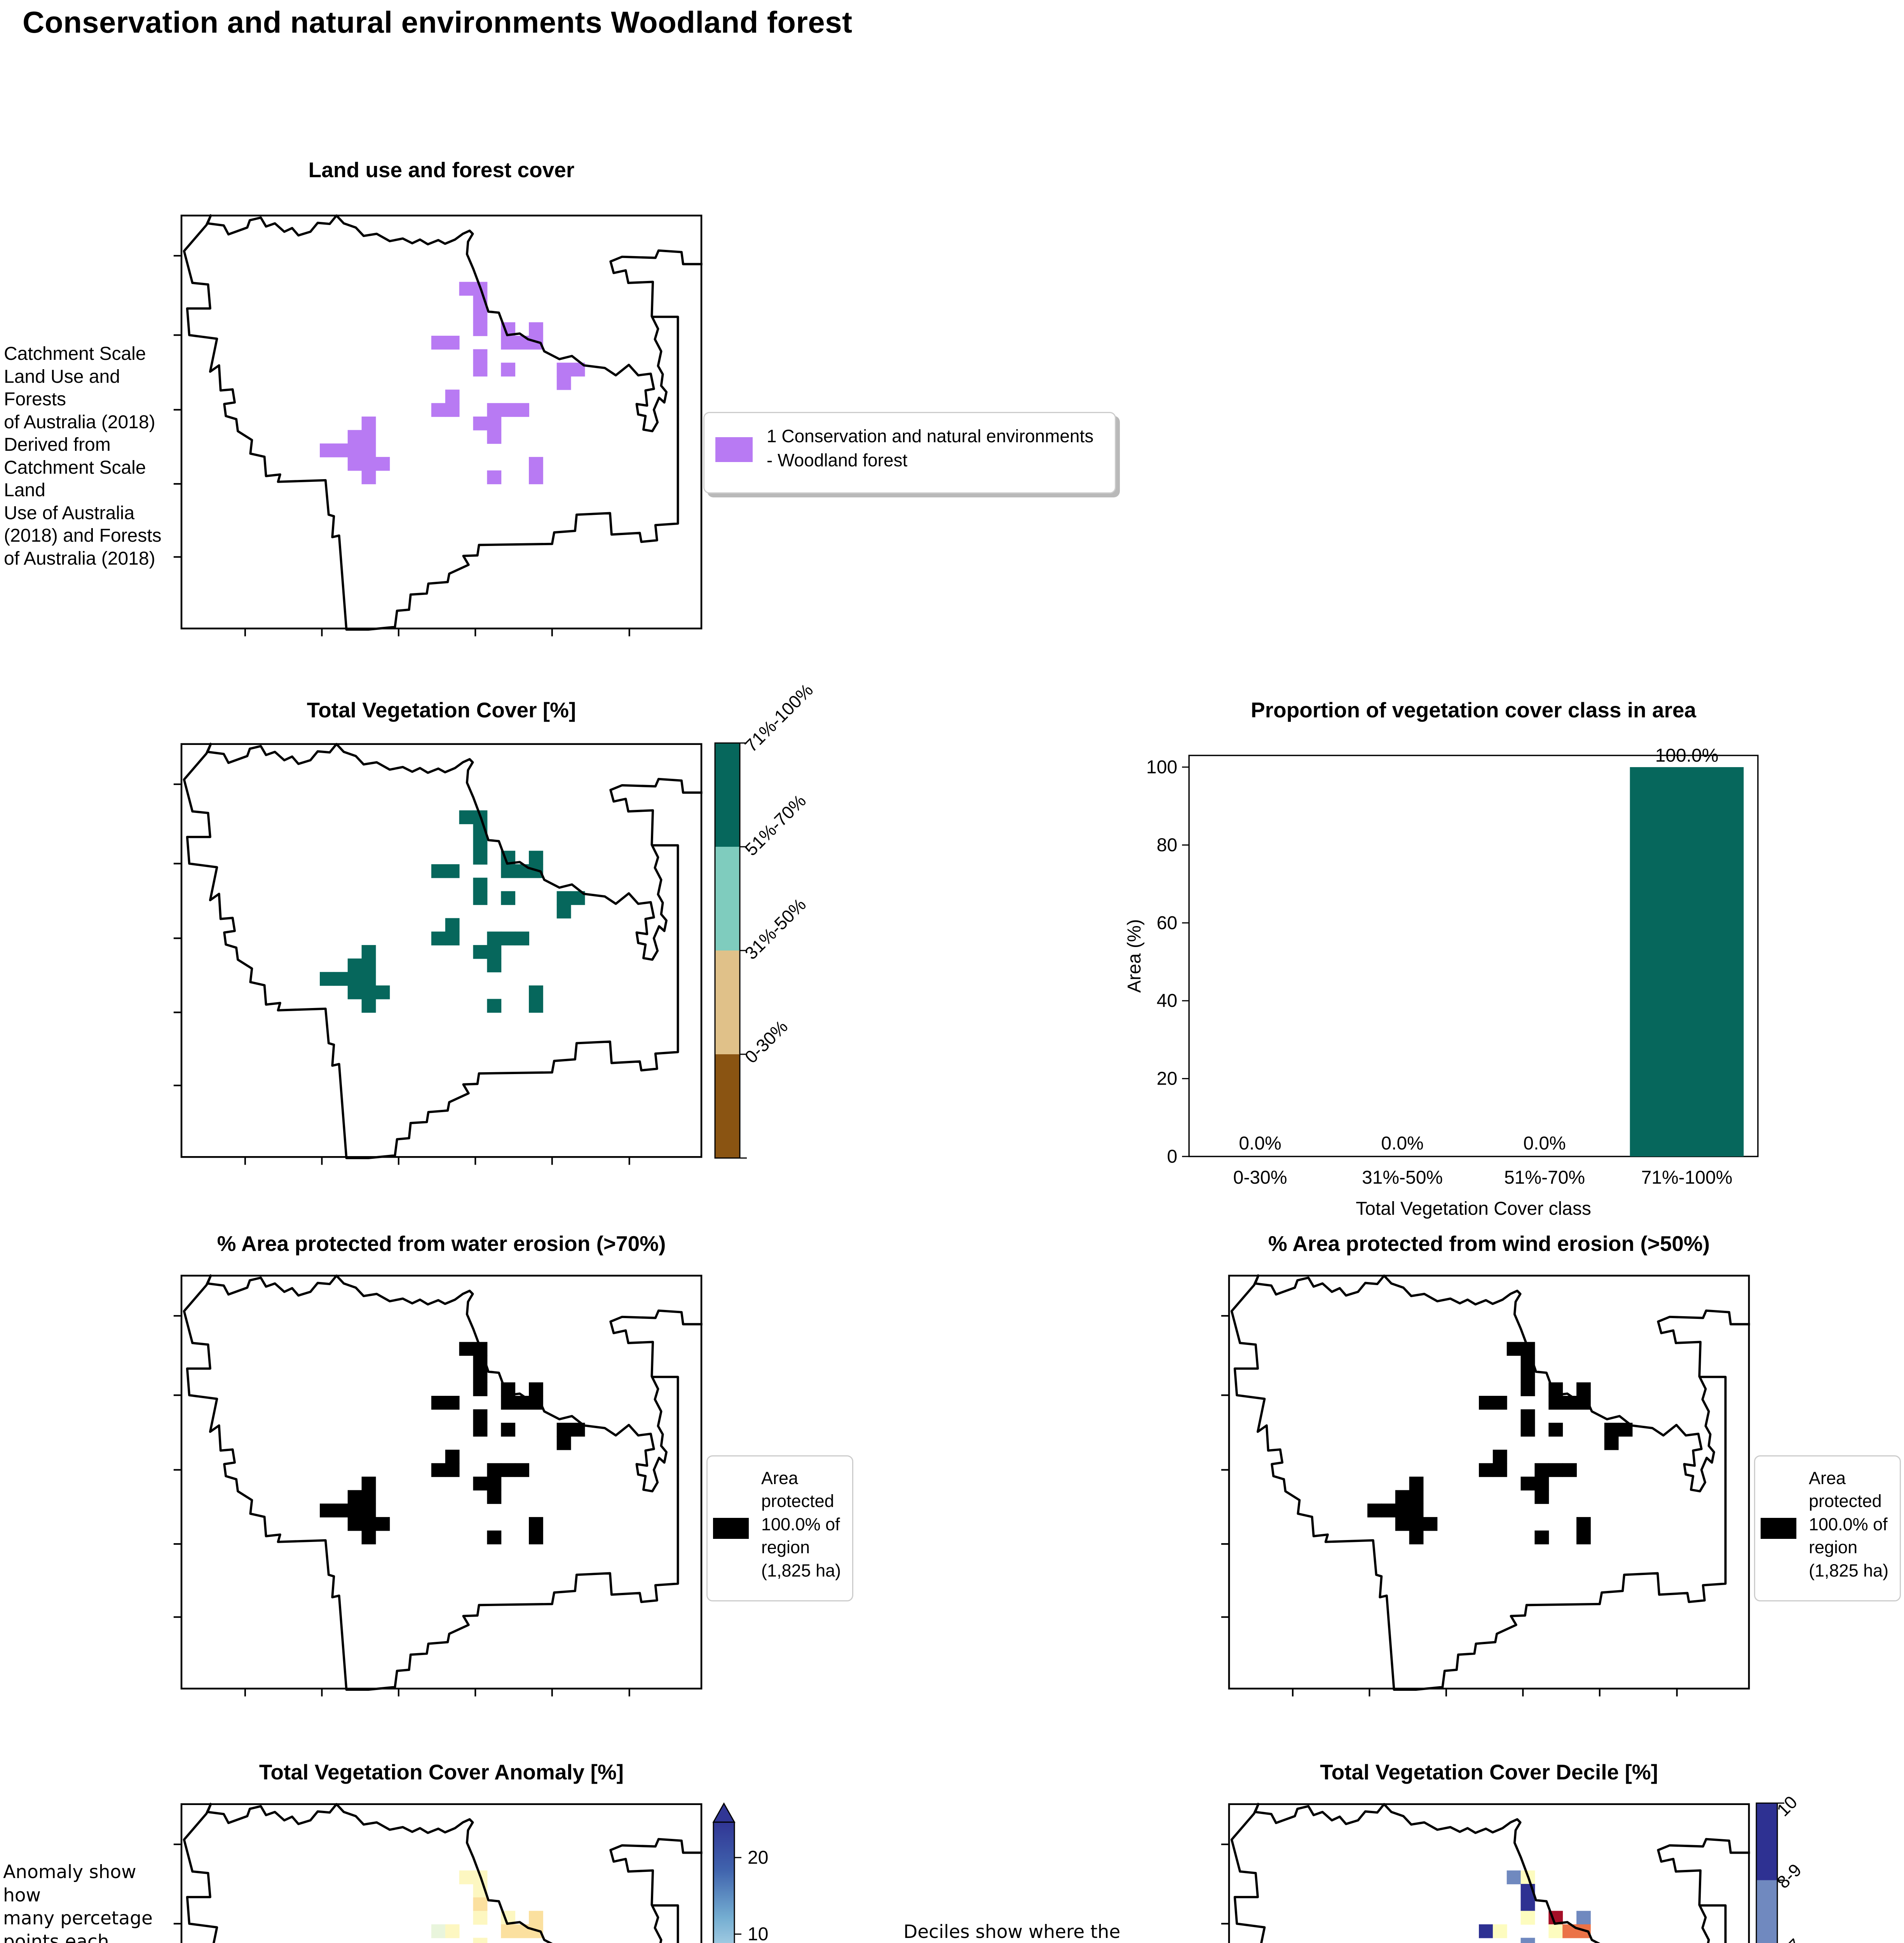 The height and width of the screenshot is (1943, 1904). I want to click on wind-pixels, so click(1500, 1443).